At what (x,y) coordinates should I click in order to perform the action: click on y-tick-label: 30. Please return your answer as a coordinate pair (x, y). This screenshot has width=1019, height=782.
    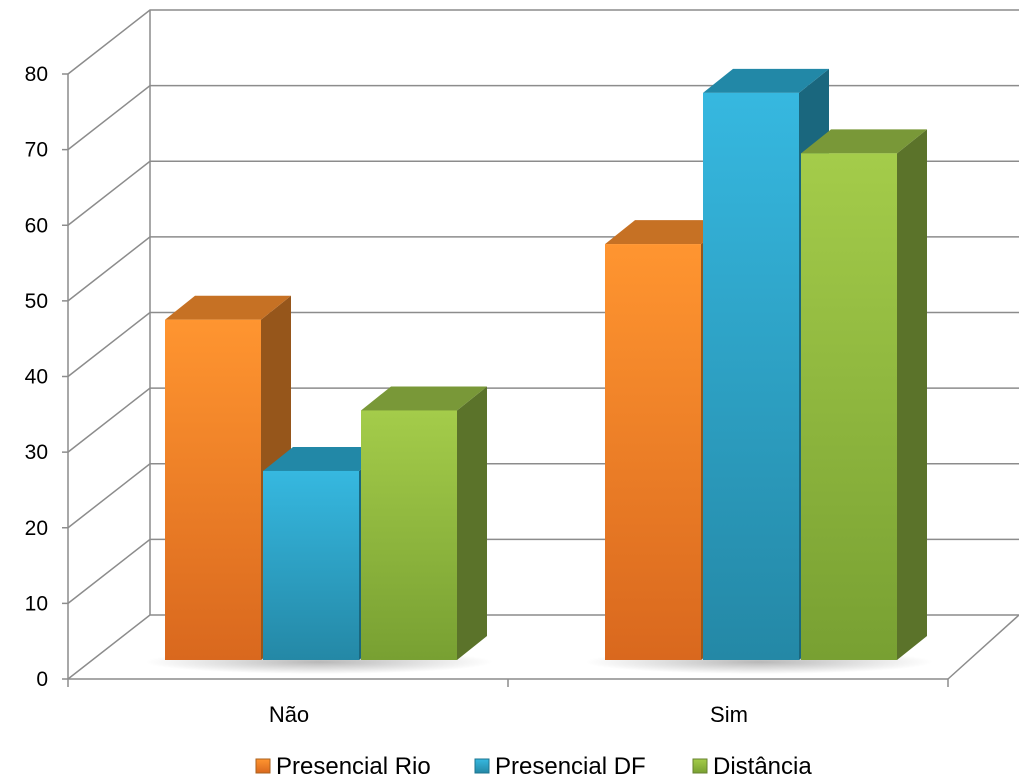
    Looking at the image, I should click on (36, 452).